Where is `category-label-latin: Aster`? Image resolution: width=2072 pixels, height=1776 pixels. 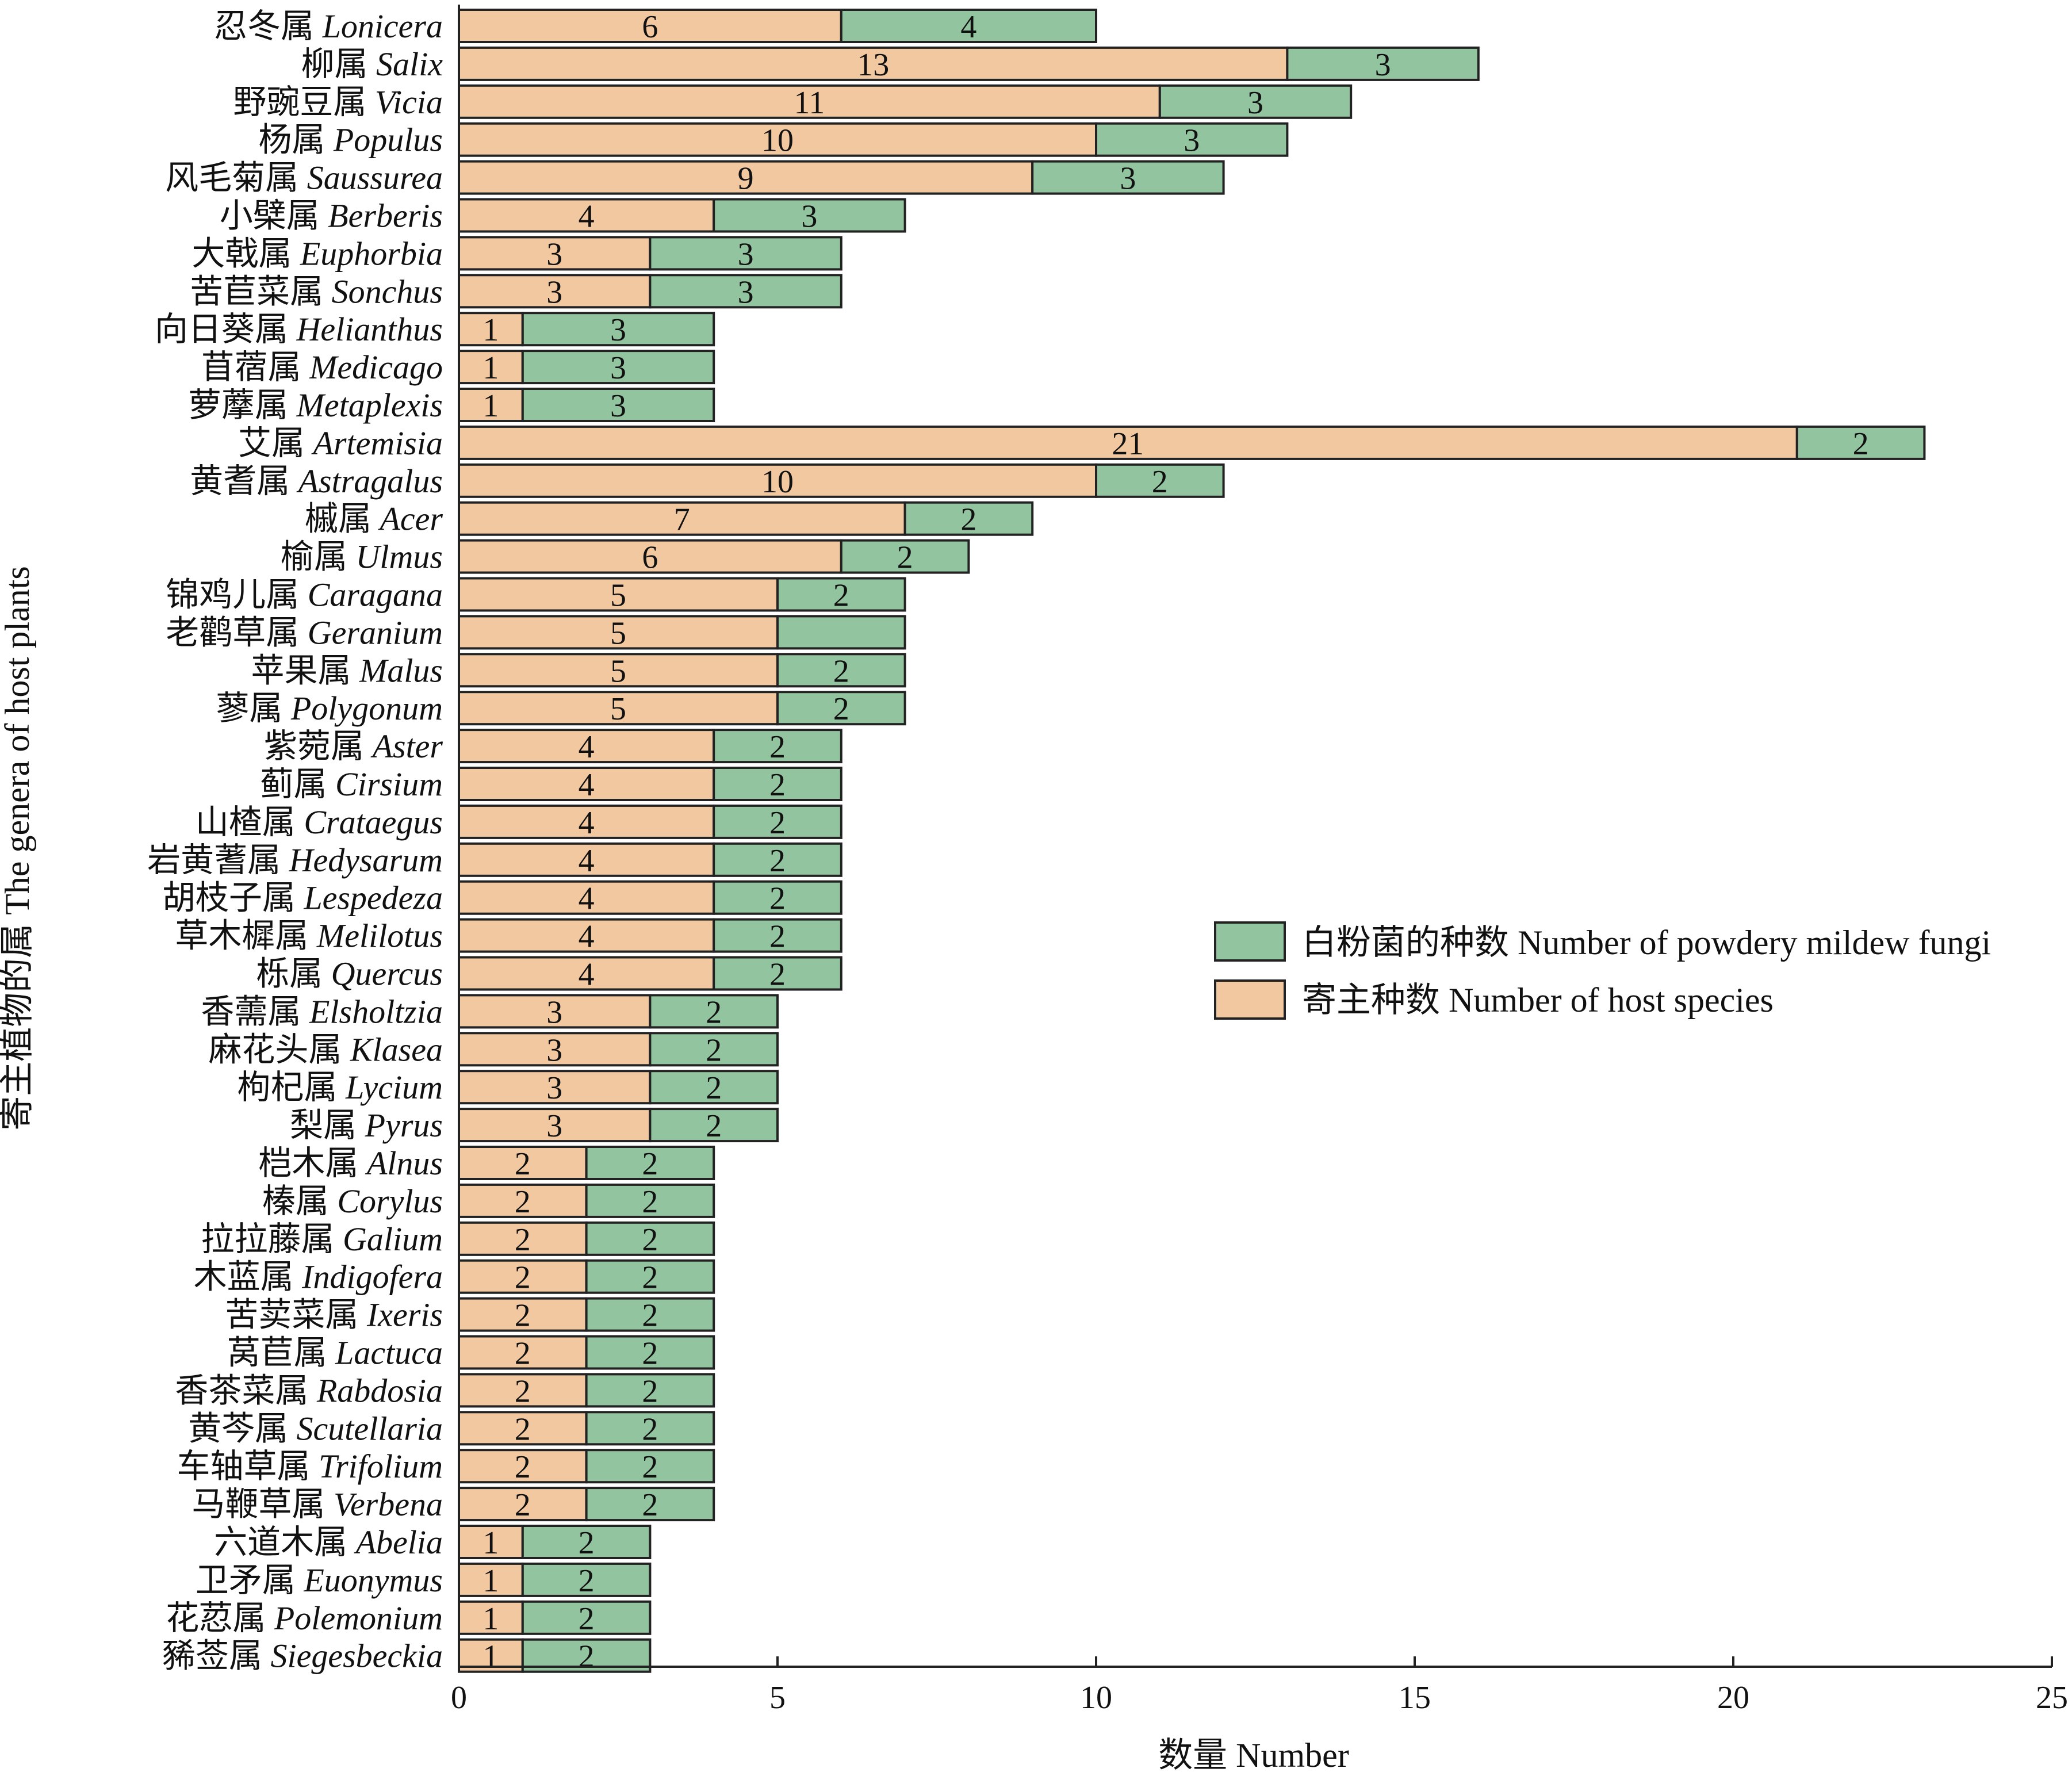 category-label-latin: Aster is located at coordinates (407, 747).